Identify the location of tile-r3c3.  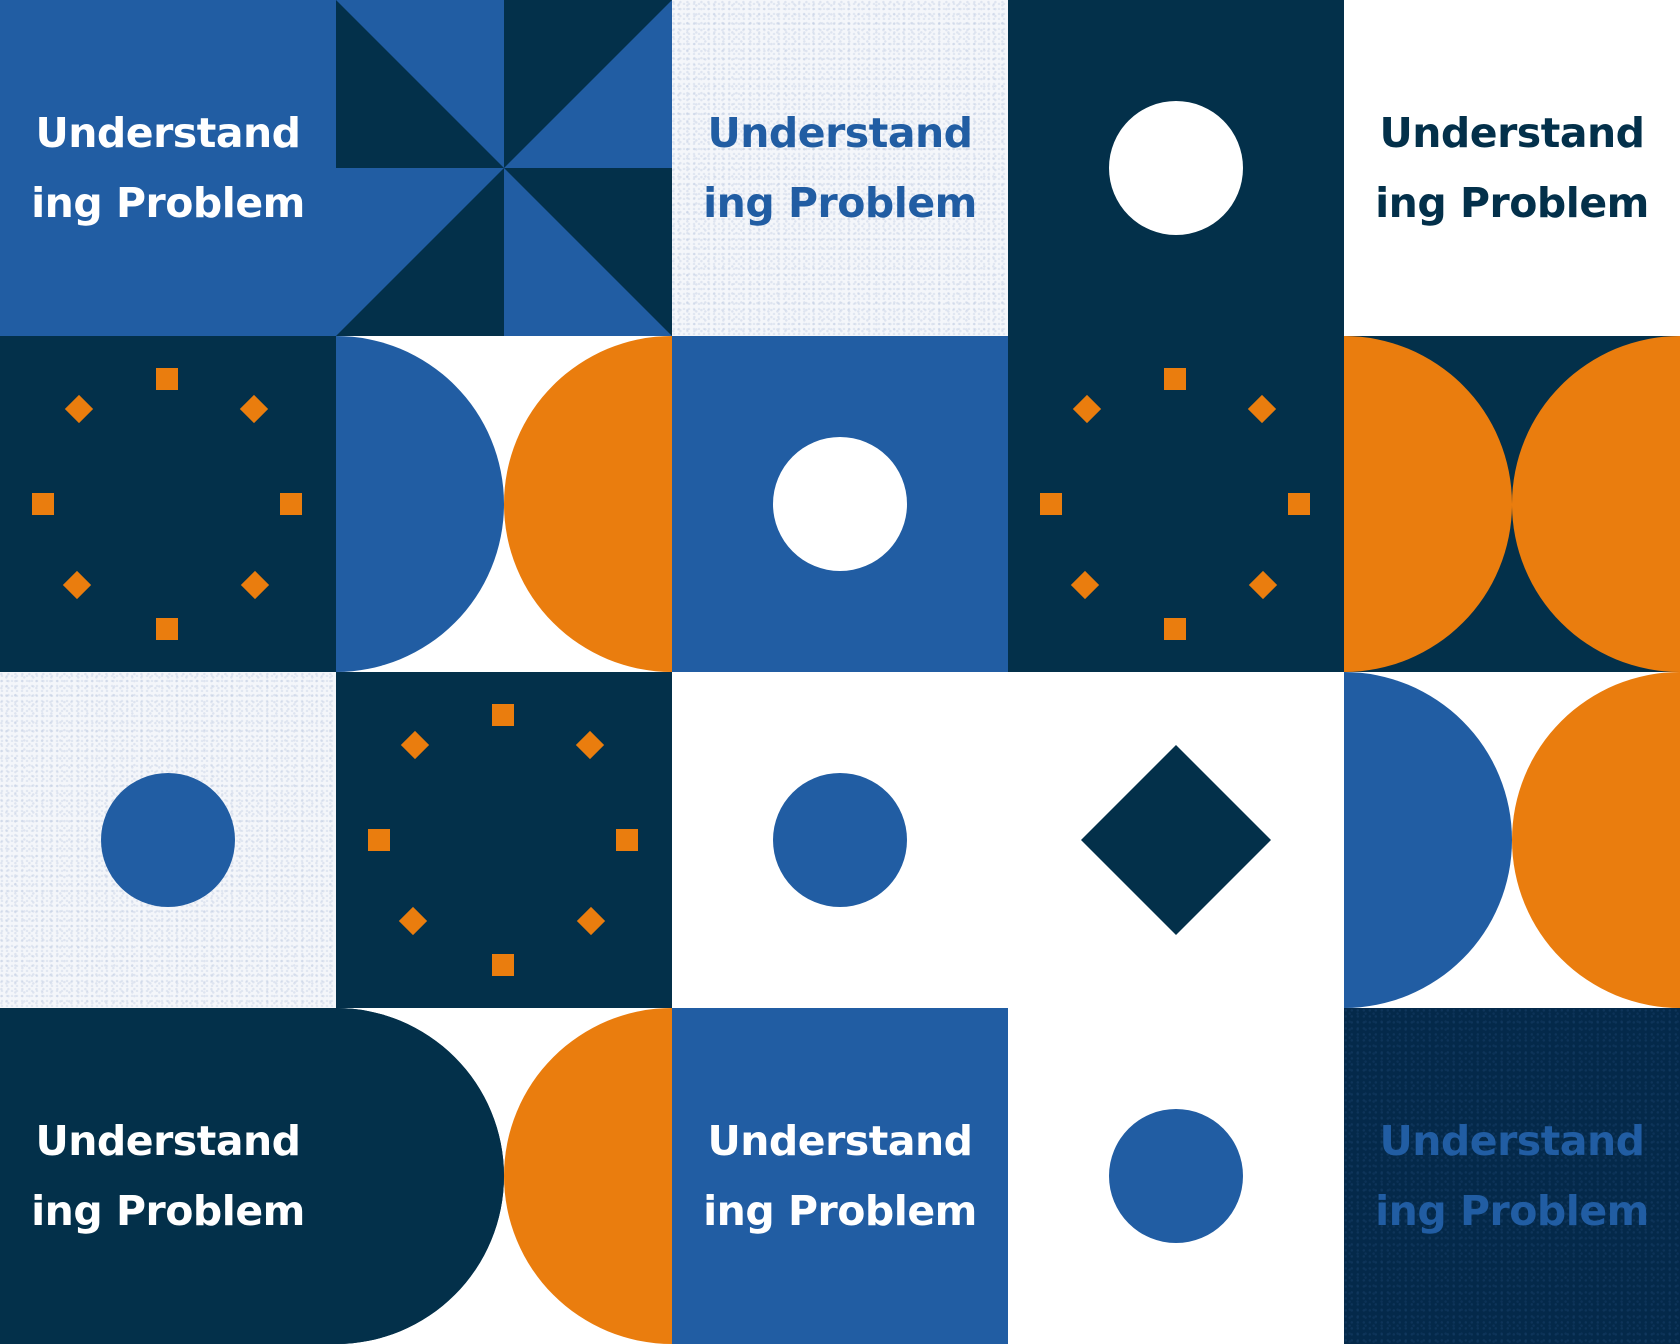
(840, 840).